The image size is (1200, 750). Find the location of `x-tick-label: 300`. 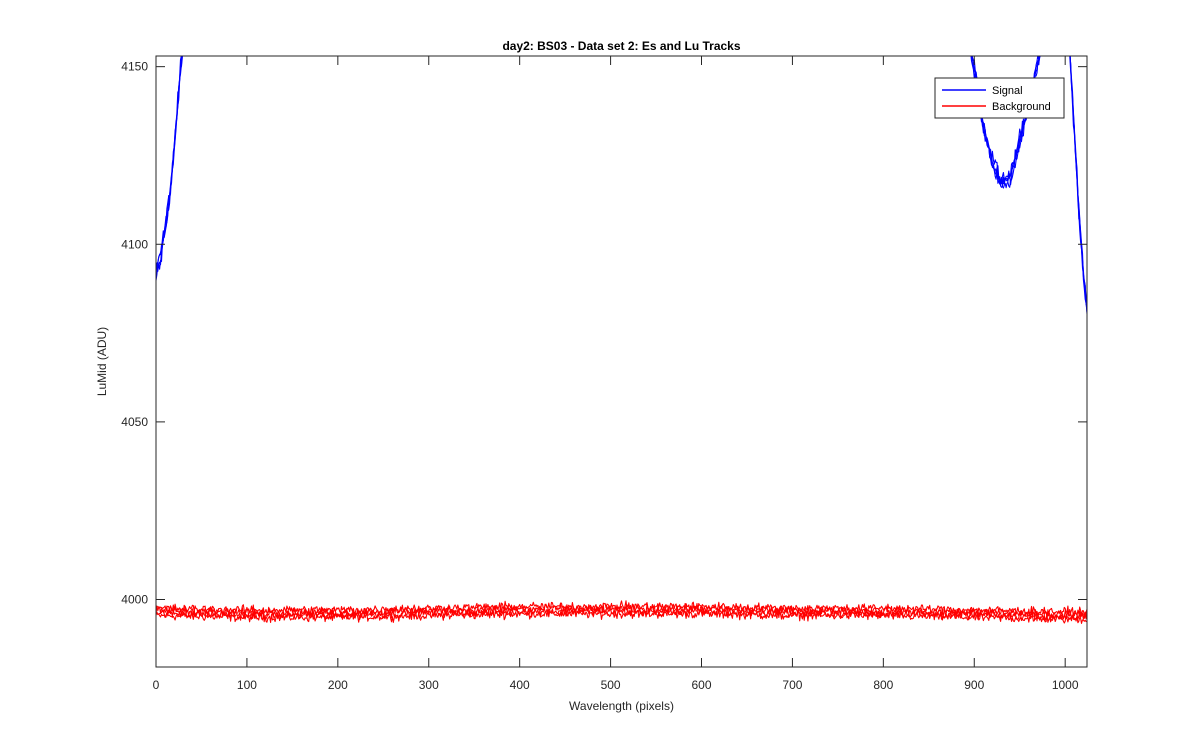

x-tick-label: 300 is located at coordinates (429, 685).